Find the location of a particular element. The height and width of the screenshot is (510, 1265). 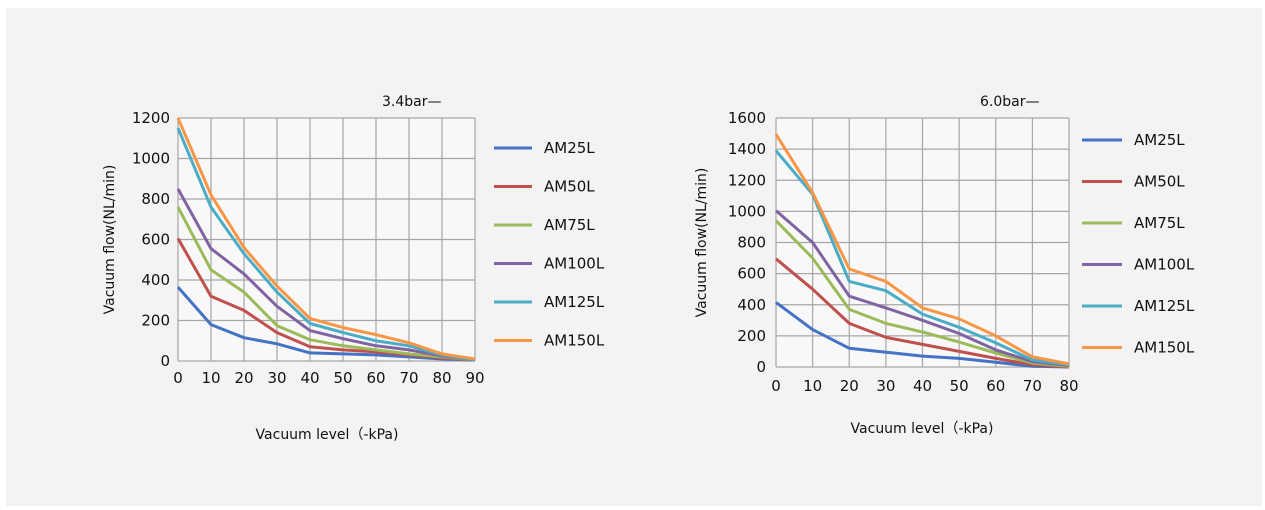

pressure-annotation: 3.4bar— is located at coordinates (412, 102).